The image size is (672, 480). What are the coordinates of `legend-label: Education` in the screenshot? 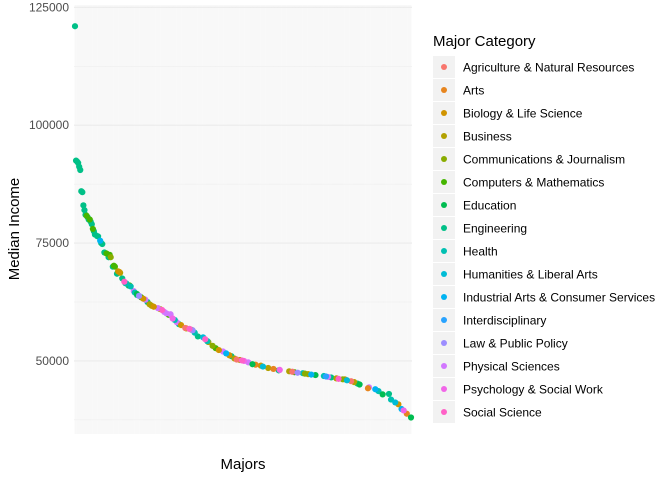 It's located at (489, 206).